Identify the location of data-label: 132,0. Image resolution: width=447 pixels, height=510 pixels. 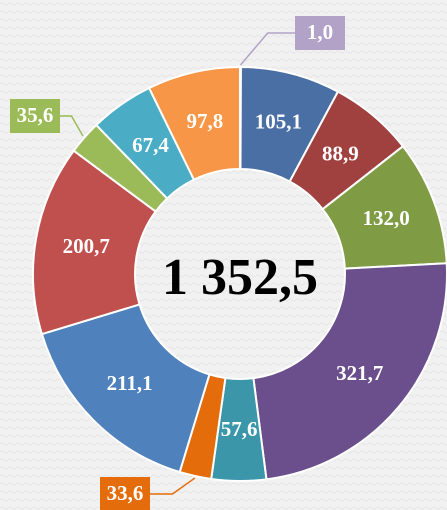
(385, 218).